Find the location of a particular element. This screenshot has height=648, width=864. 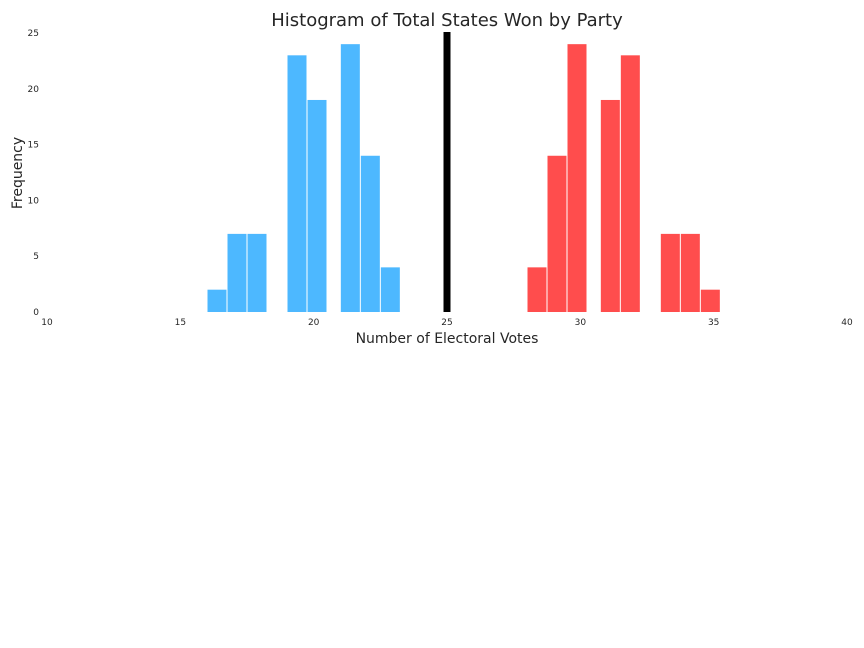

x-axis-label: Number of Electoral Votes is located at coordinates (447, 339).